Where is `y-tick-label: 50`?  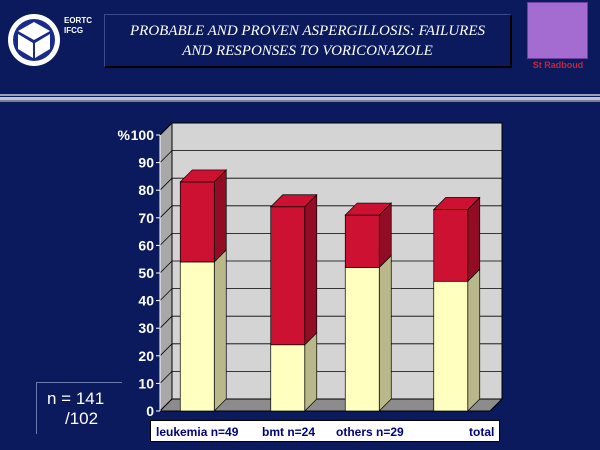 y-tick-label: 50 is located at coordinates (146, 273).